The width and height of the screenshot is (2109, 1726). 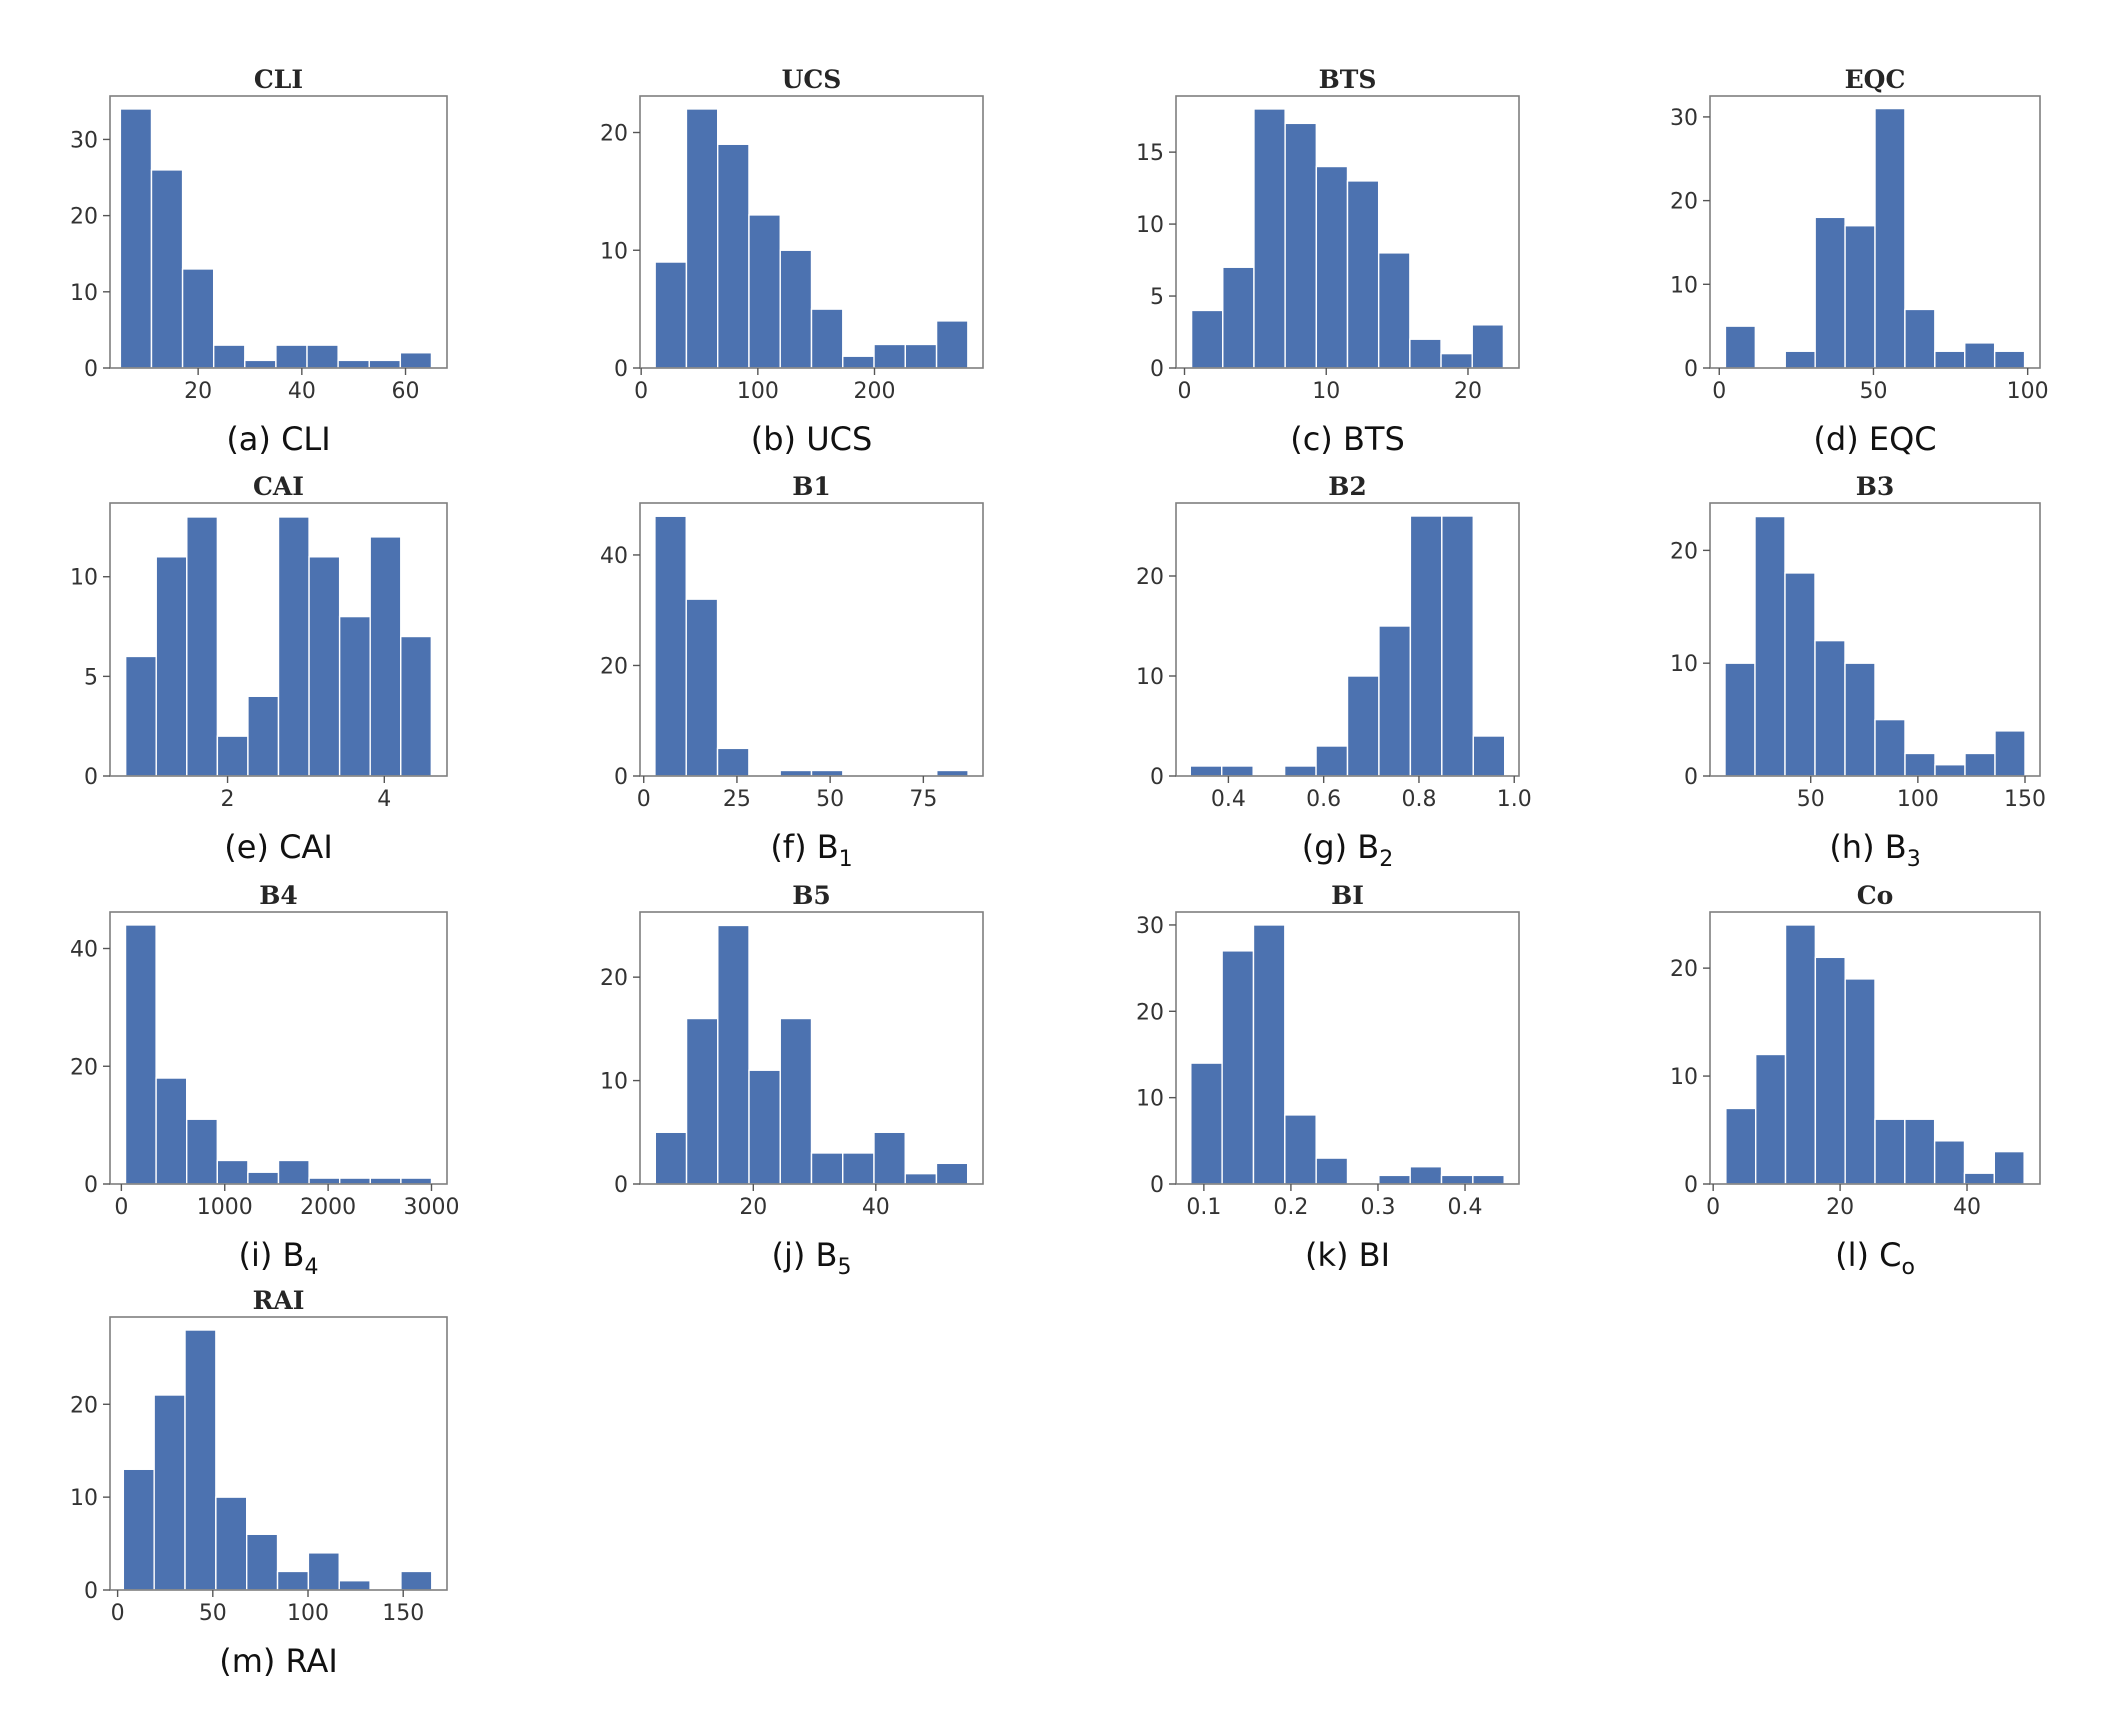 What do you see at coordinates (1347, 895) in the screenshot?
I see `chart-title: BI` at bounding box center [1347, 895].